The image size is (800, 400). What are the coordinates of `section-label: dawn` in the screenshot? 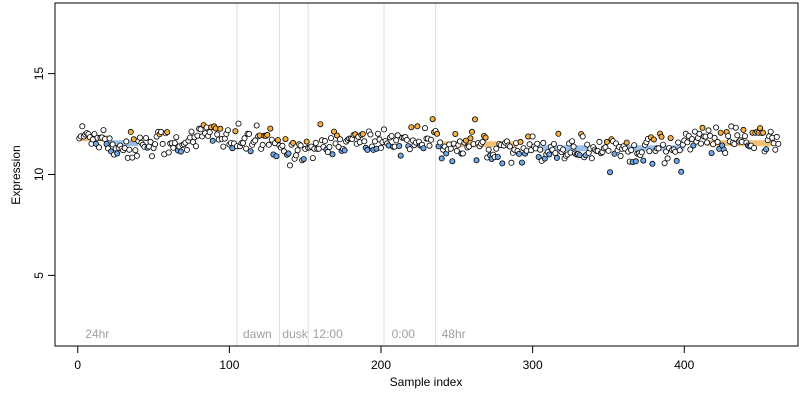 It's located at (257, 334).